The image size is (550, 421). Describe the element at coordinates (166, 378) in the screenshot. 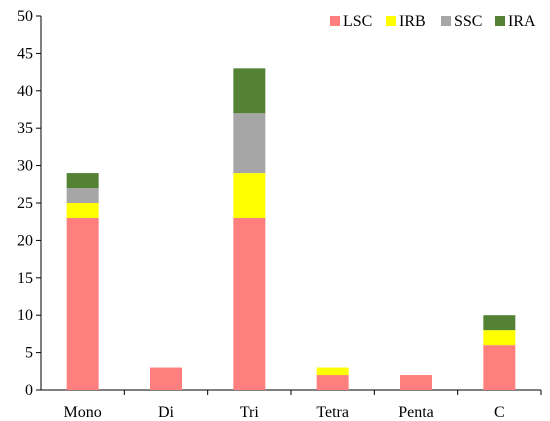

I see `bar-lsc-di` at that location.